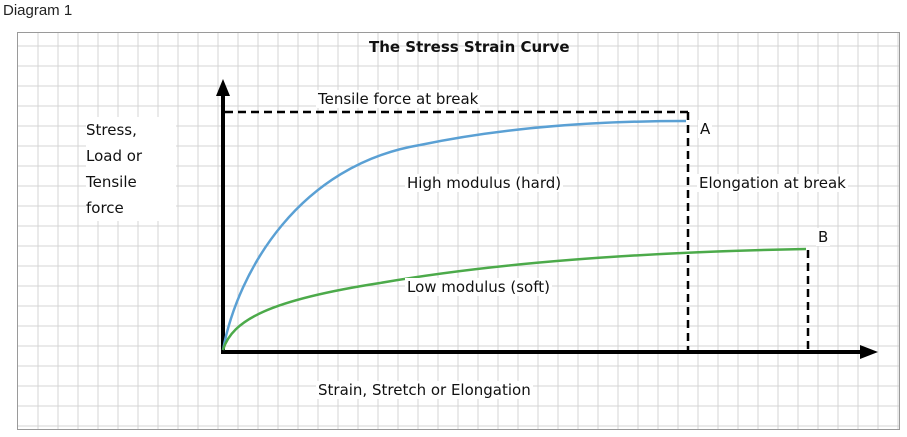 The image size is (907, 437). I want to click on y-axis-label-line: Tensile, so click(111, 182).